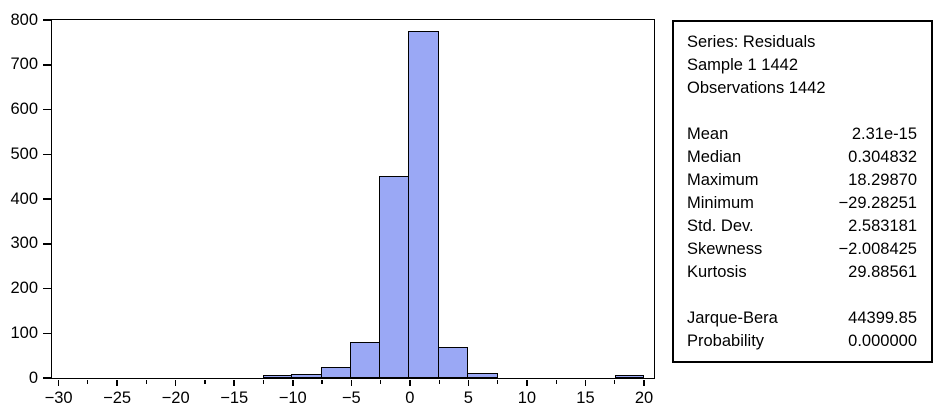  Describe the element at coordinates (882, 341) in the screenshot. I see `stat-value: 0.000000` at that location.